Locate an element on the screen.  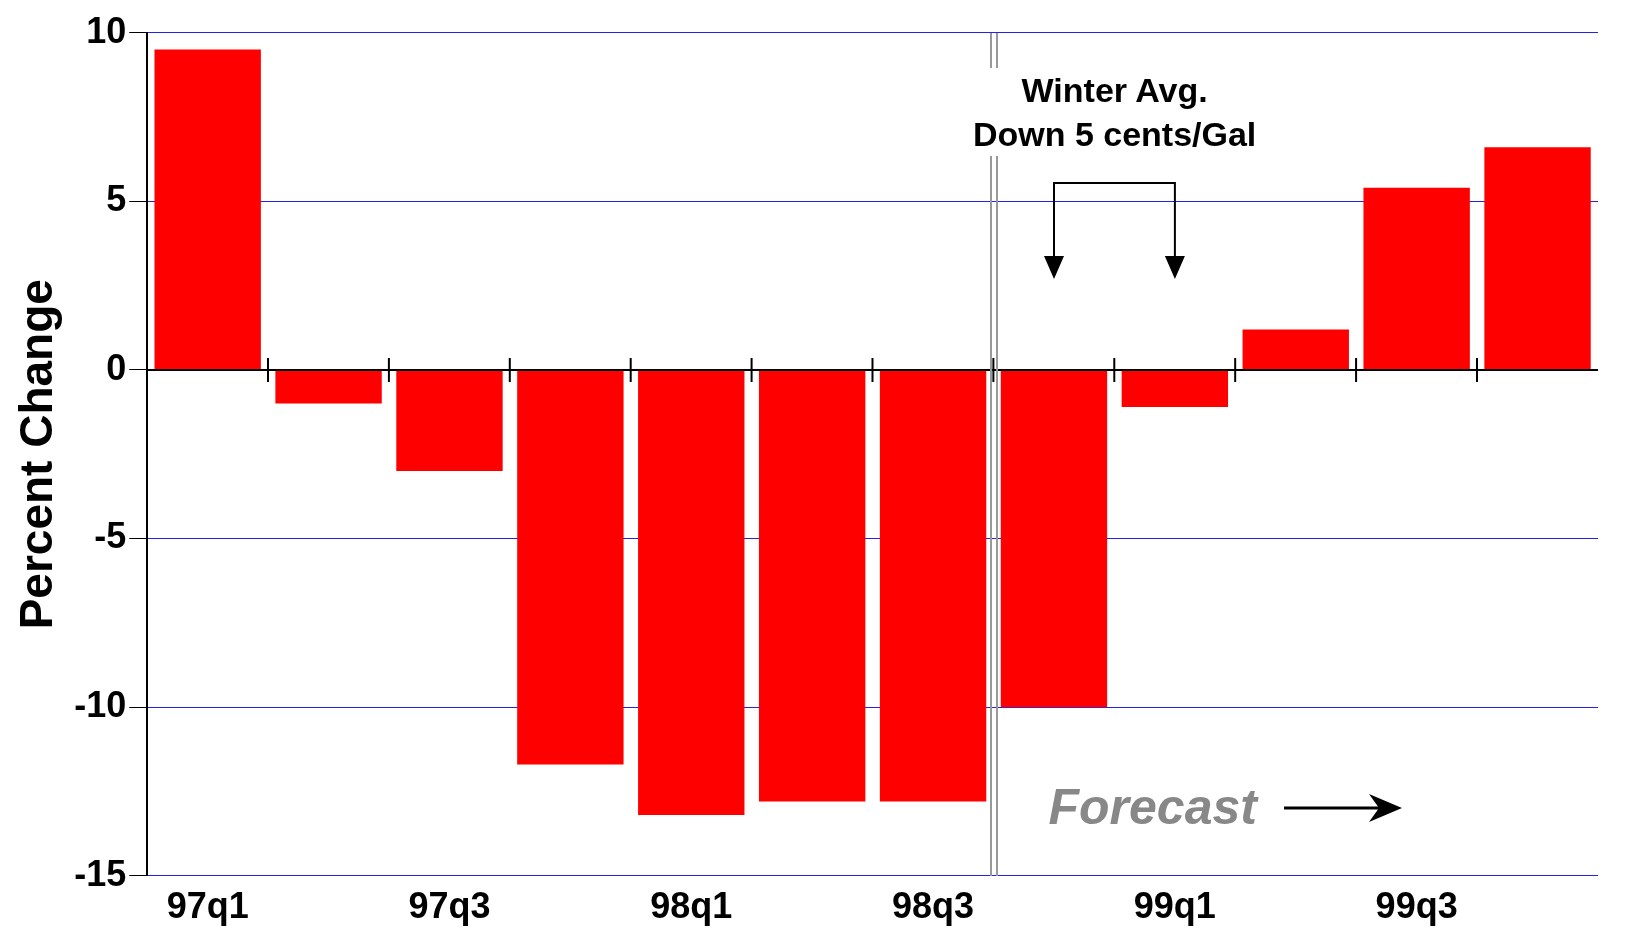
y-tick-label: 10 is located at coordinates (106, 30).